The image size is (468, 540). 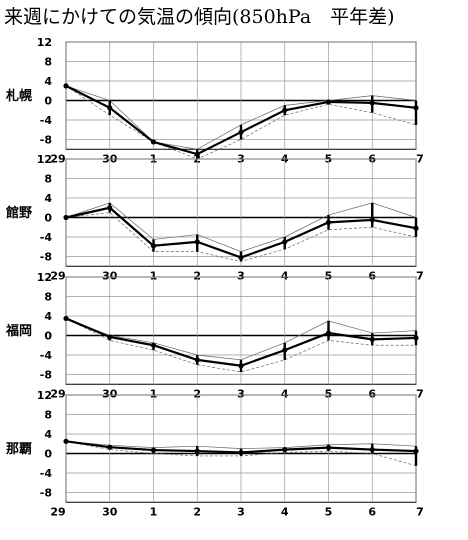 What do you see at coordinates (199, 17) in the screenshot?
I see `page-title: 来週にかけての気温の傾向(850hPa 平年差)` at bounding box center [199, 17].